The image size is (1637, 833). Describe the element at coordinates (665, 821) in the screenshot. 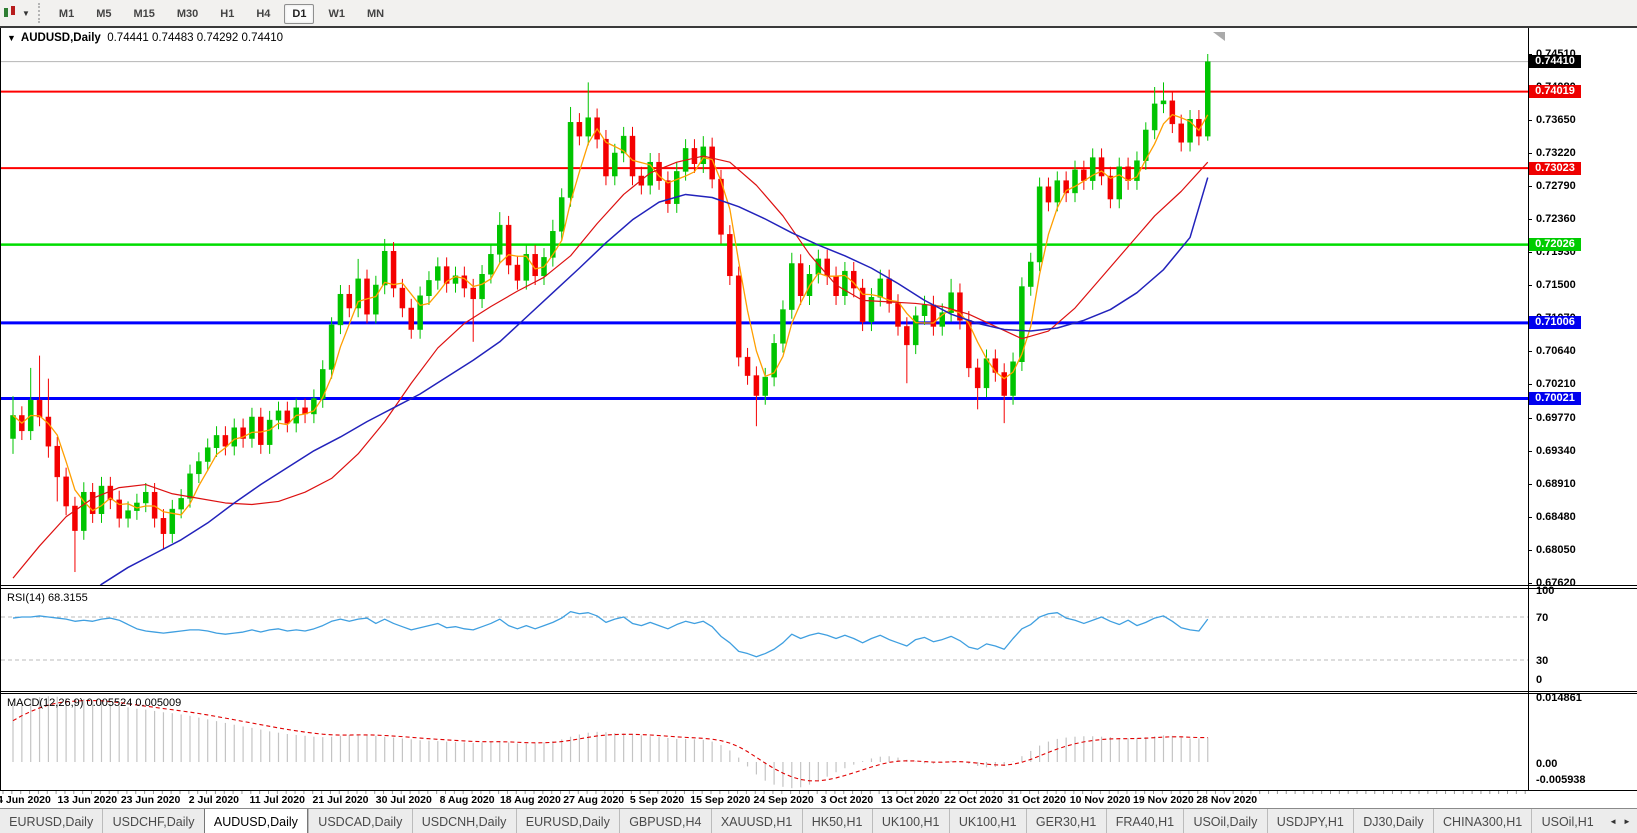

I see `chart-tab-gbpusd-h4: GBPUSD,H4` at that location.